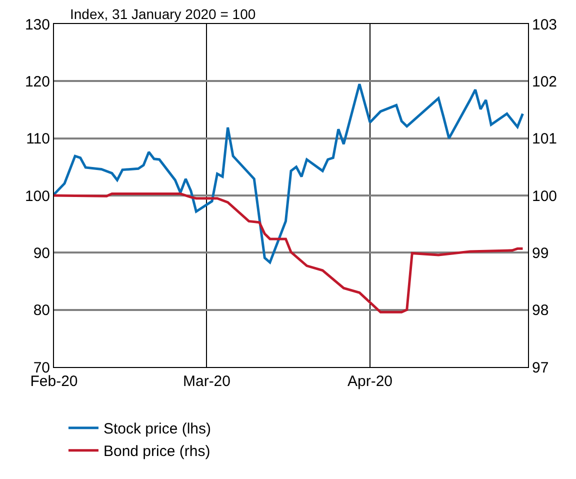 This screenshot has height=479, width=576. I want to click on y2-tick-label: 99, so click(540, 253).